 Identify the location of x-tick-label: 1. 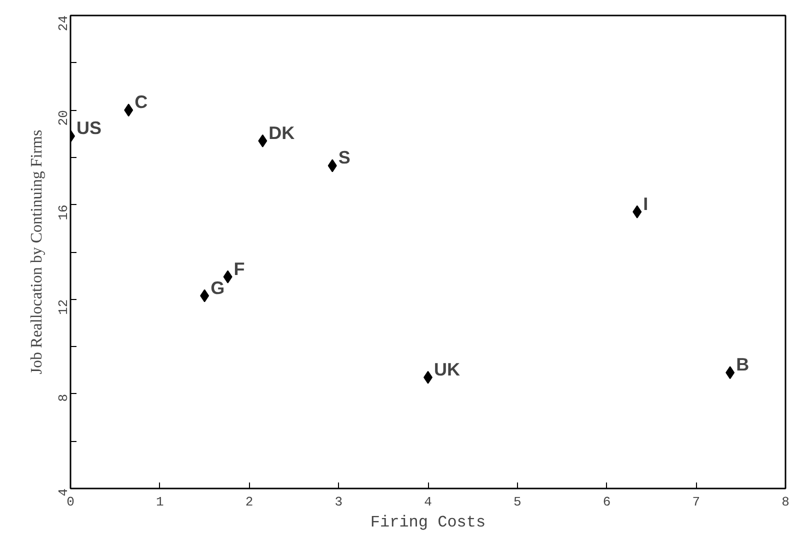
(160, 502).